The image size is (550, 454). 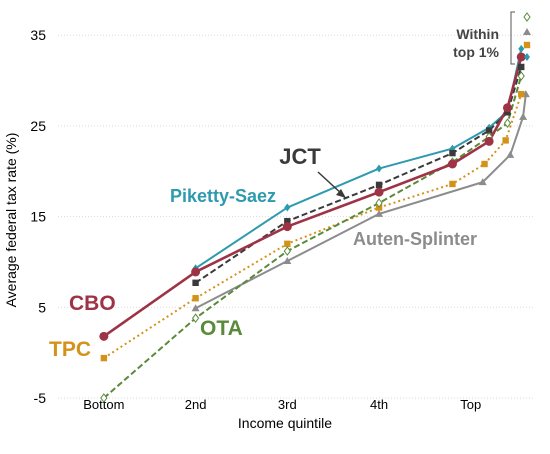 What do you see at coordinates (42, 307) in the screenshot?
I see `y-tick-label: 5` at bounding box center [42, 307].